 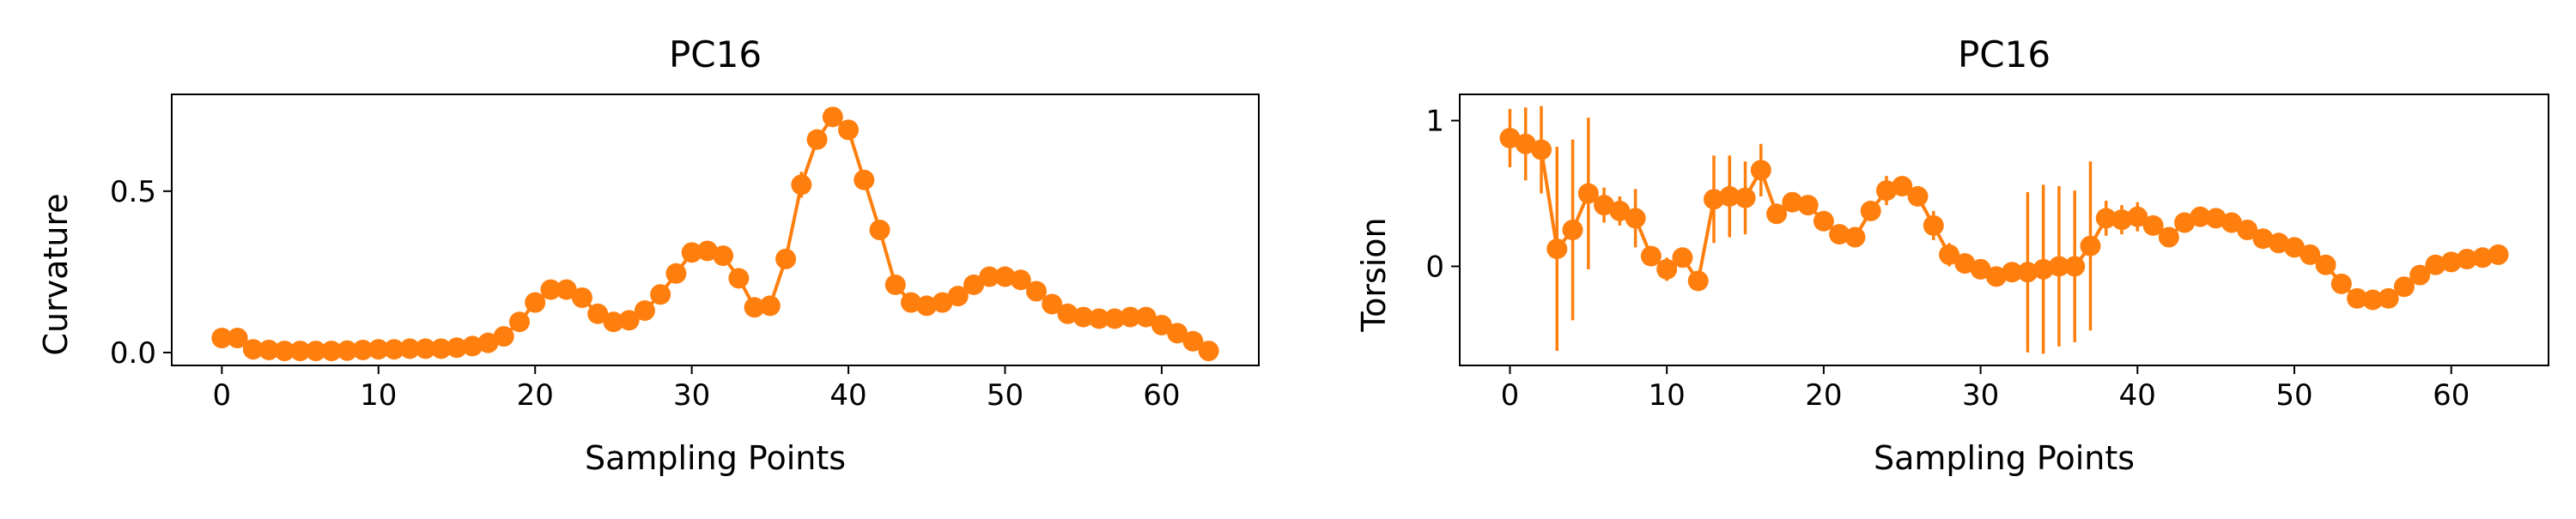 I want to click on torsion-x-tick-label: 60, so click(x=2451, y=395).